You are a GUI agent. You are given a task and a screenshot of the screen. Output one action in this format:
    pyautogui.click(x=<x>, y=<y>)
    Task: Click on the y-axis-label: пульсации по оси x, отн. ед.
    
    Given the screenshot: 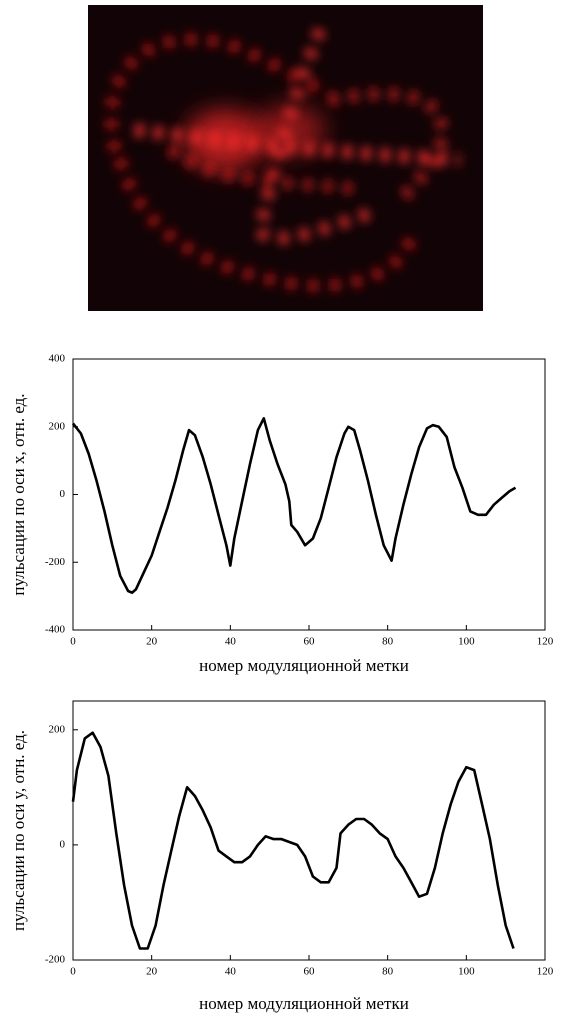 What is the action you would take?
    pyautogui.click(x=18, y=494)
    